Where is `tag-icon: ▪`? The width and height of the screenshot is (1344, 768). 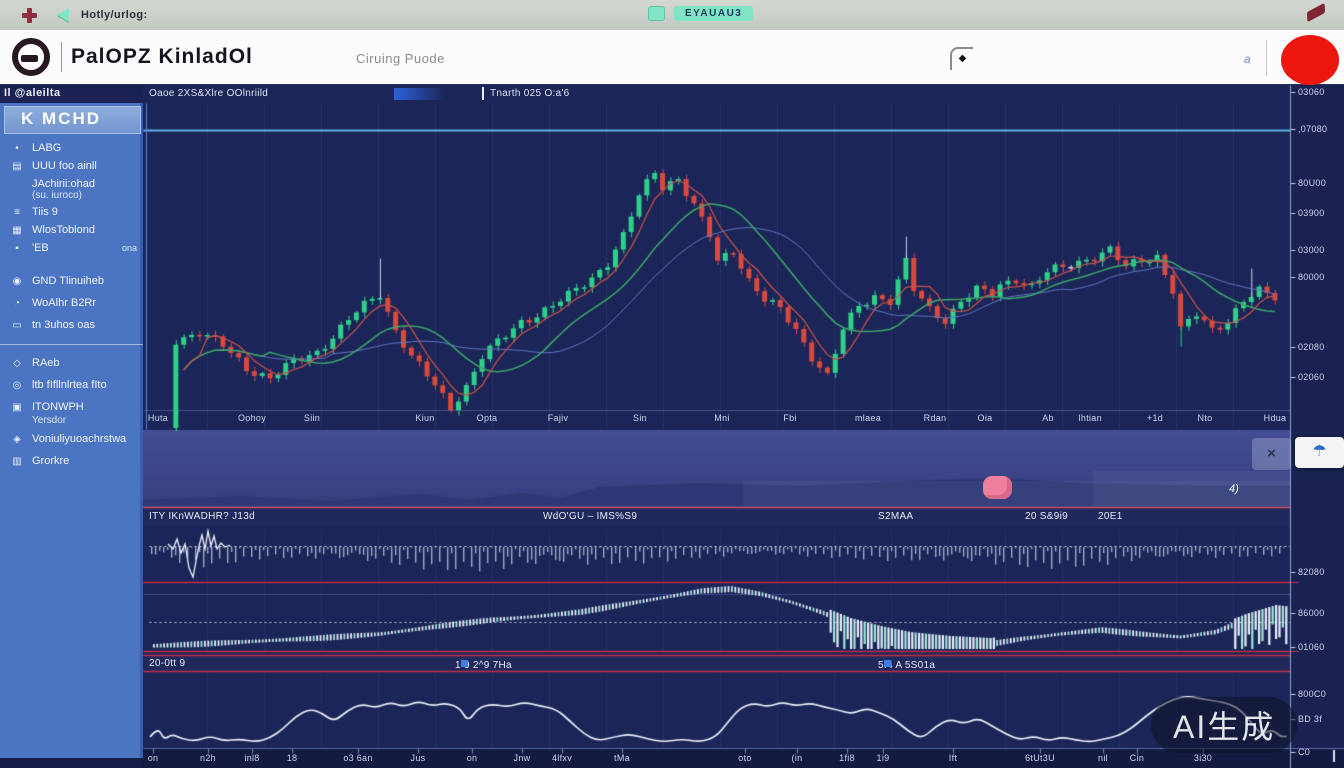 tag-icon: ▪ is located at coordinates (17, 248).